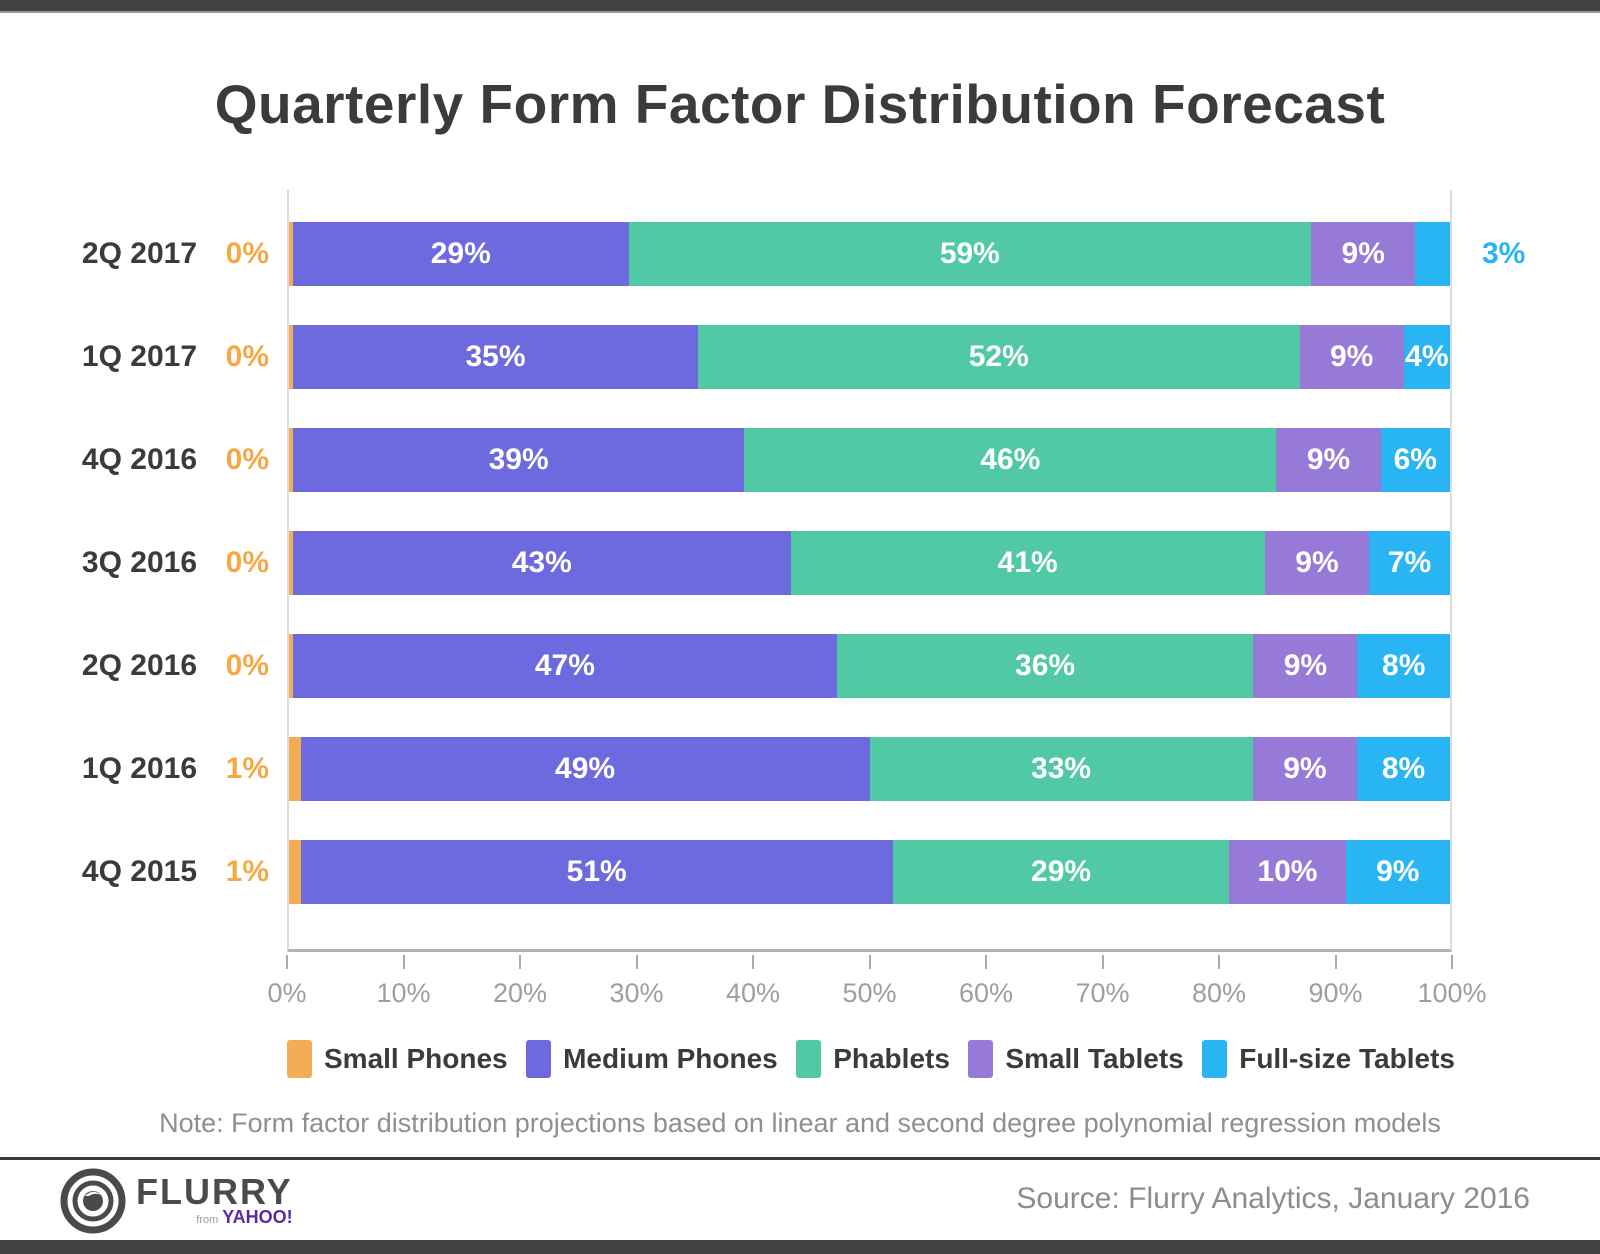  What do you see at coordinates (753, 993) in the screenshot?
I see `axis-tick-label: 40%` at bounding box center [753, 993].